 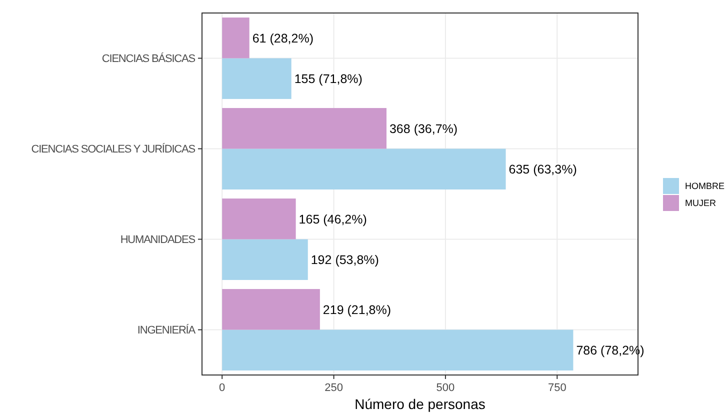 What do you see at coordinates (328, 79) in the screenshot?
I see `data-label: 155 (71,8%)` at bounding box center [328, 79].